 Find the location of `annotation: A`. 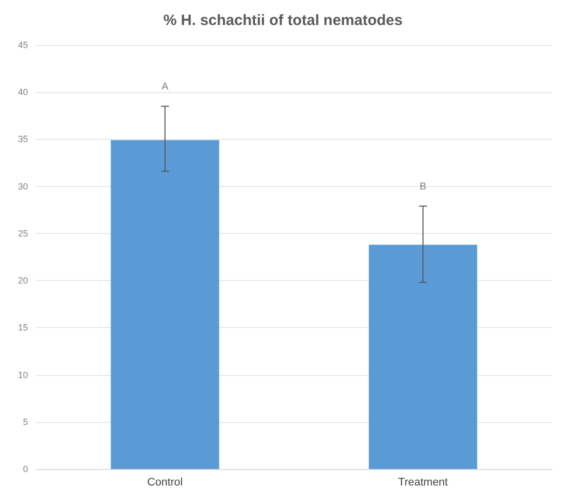

annotation: A is located at coordinates (165, 87).